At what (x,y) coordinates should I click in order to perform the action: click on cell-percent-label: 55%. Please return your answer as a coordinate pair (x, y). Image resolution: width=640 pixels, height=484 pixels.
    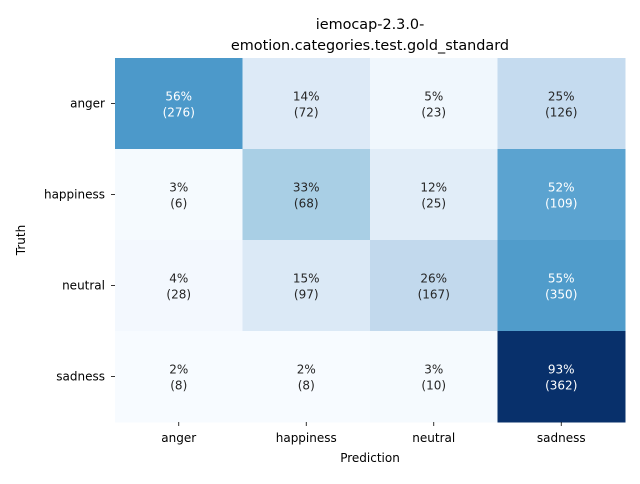
    Looking at the image, I should click on (561, 279).